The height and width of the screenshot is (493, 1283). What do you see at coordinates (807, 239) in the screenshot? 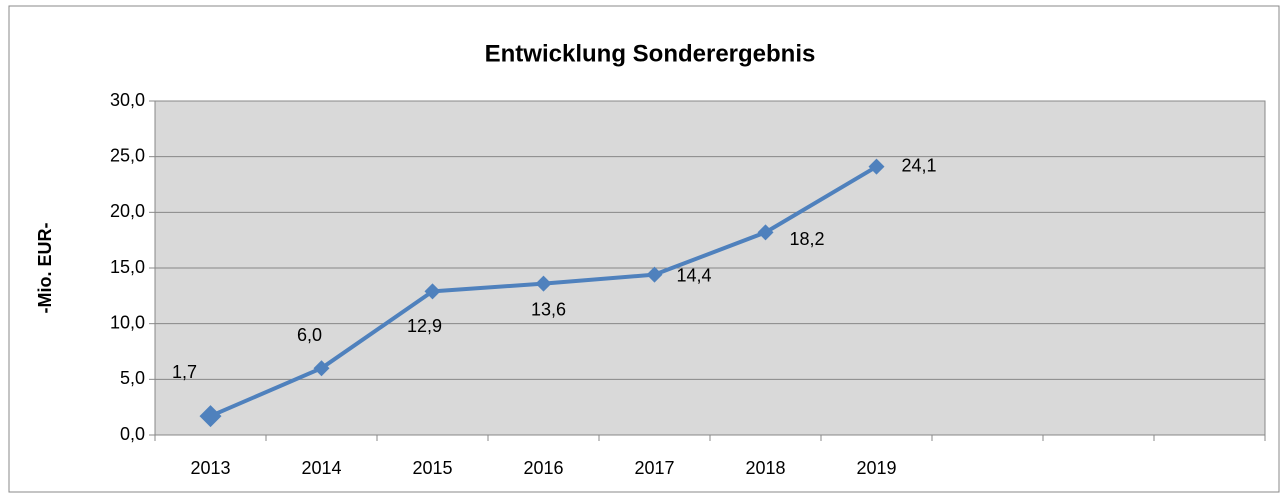
I see `data-label: 18,2` at bounding box center [807, 239].